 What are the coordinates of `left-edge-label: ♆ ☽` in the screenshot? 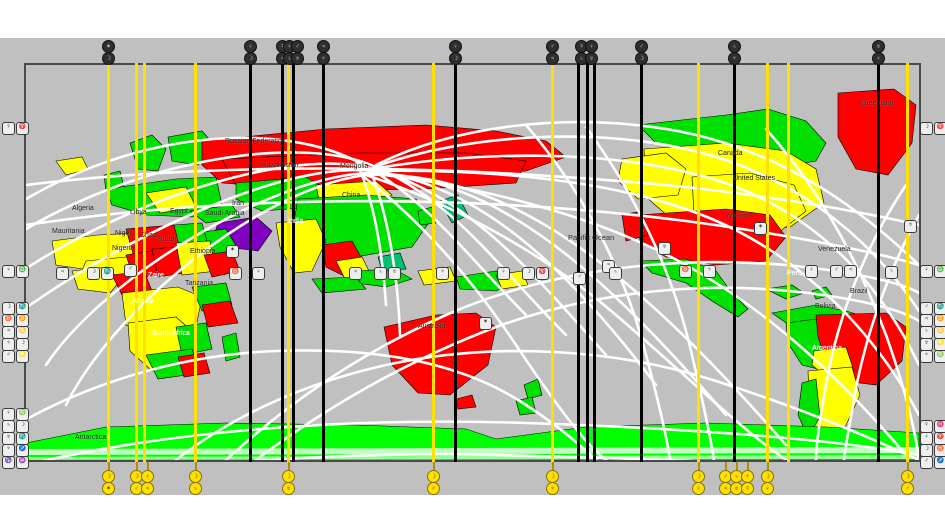 It's located at (15, 344).